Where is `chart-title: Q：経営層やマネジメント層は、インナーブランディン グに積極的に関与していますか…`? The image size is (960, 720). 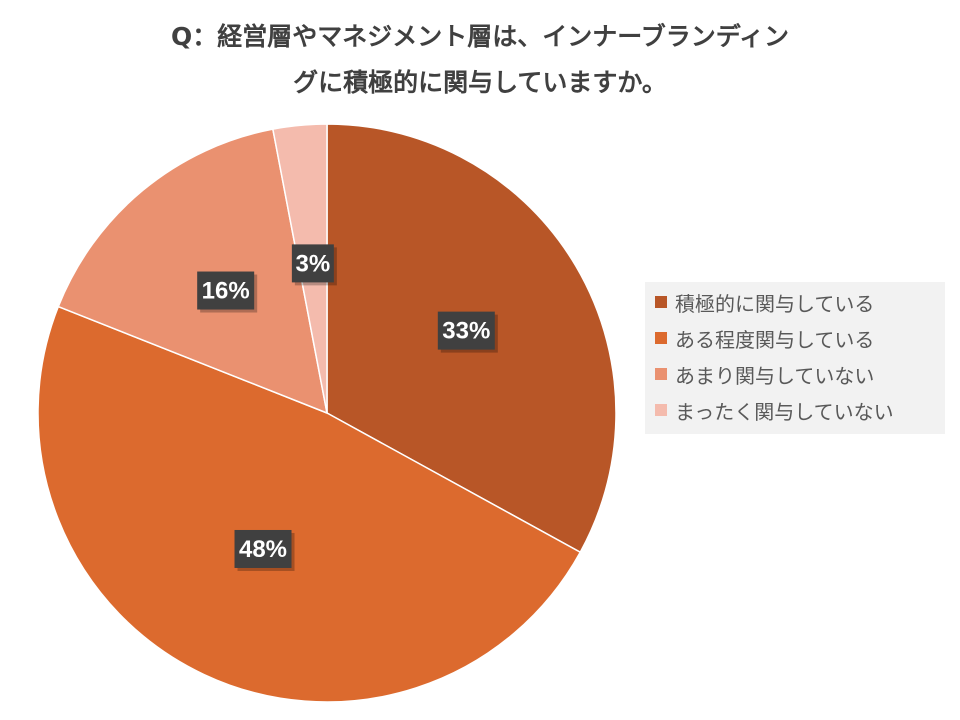
chart-title: Q：経営層やマネジメント層は、インナーブランディン グに積極的に関与していますか… is located at coordinates (480, 60).